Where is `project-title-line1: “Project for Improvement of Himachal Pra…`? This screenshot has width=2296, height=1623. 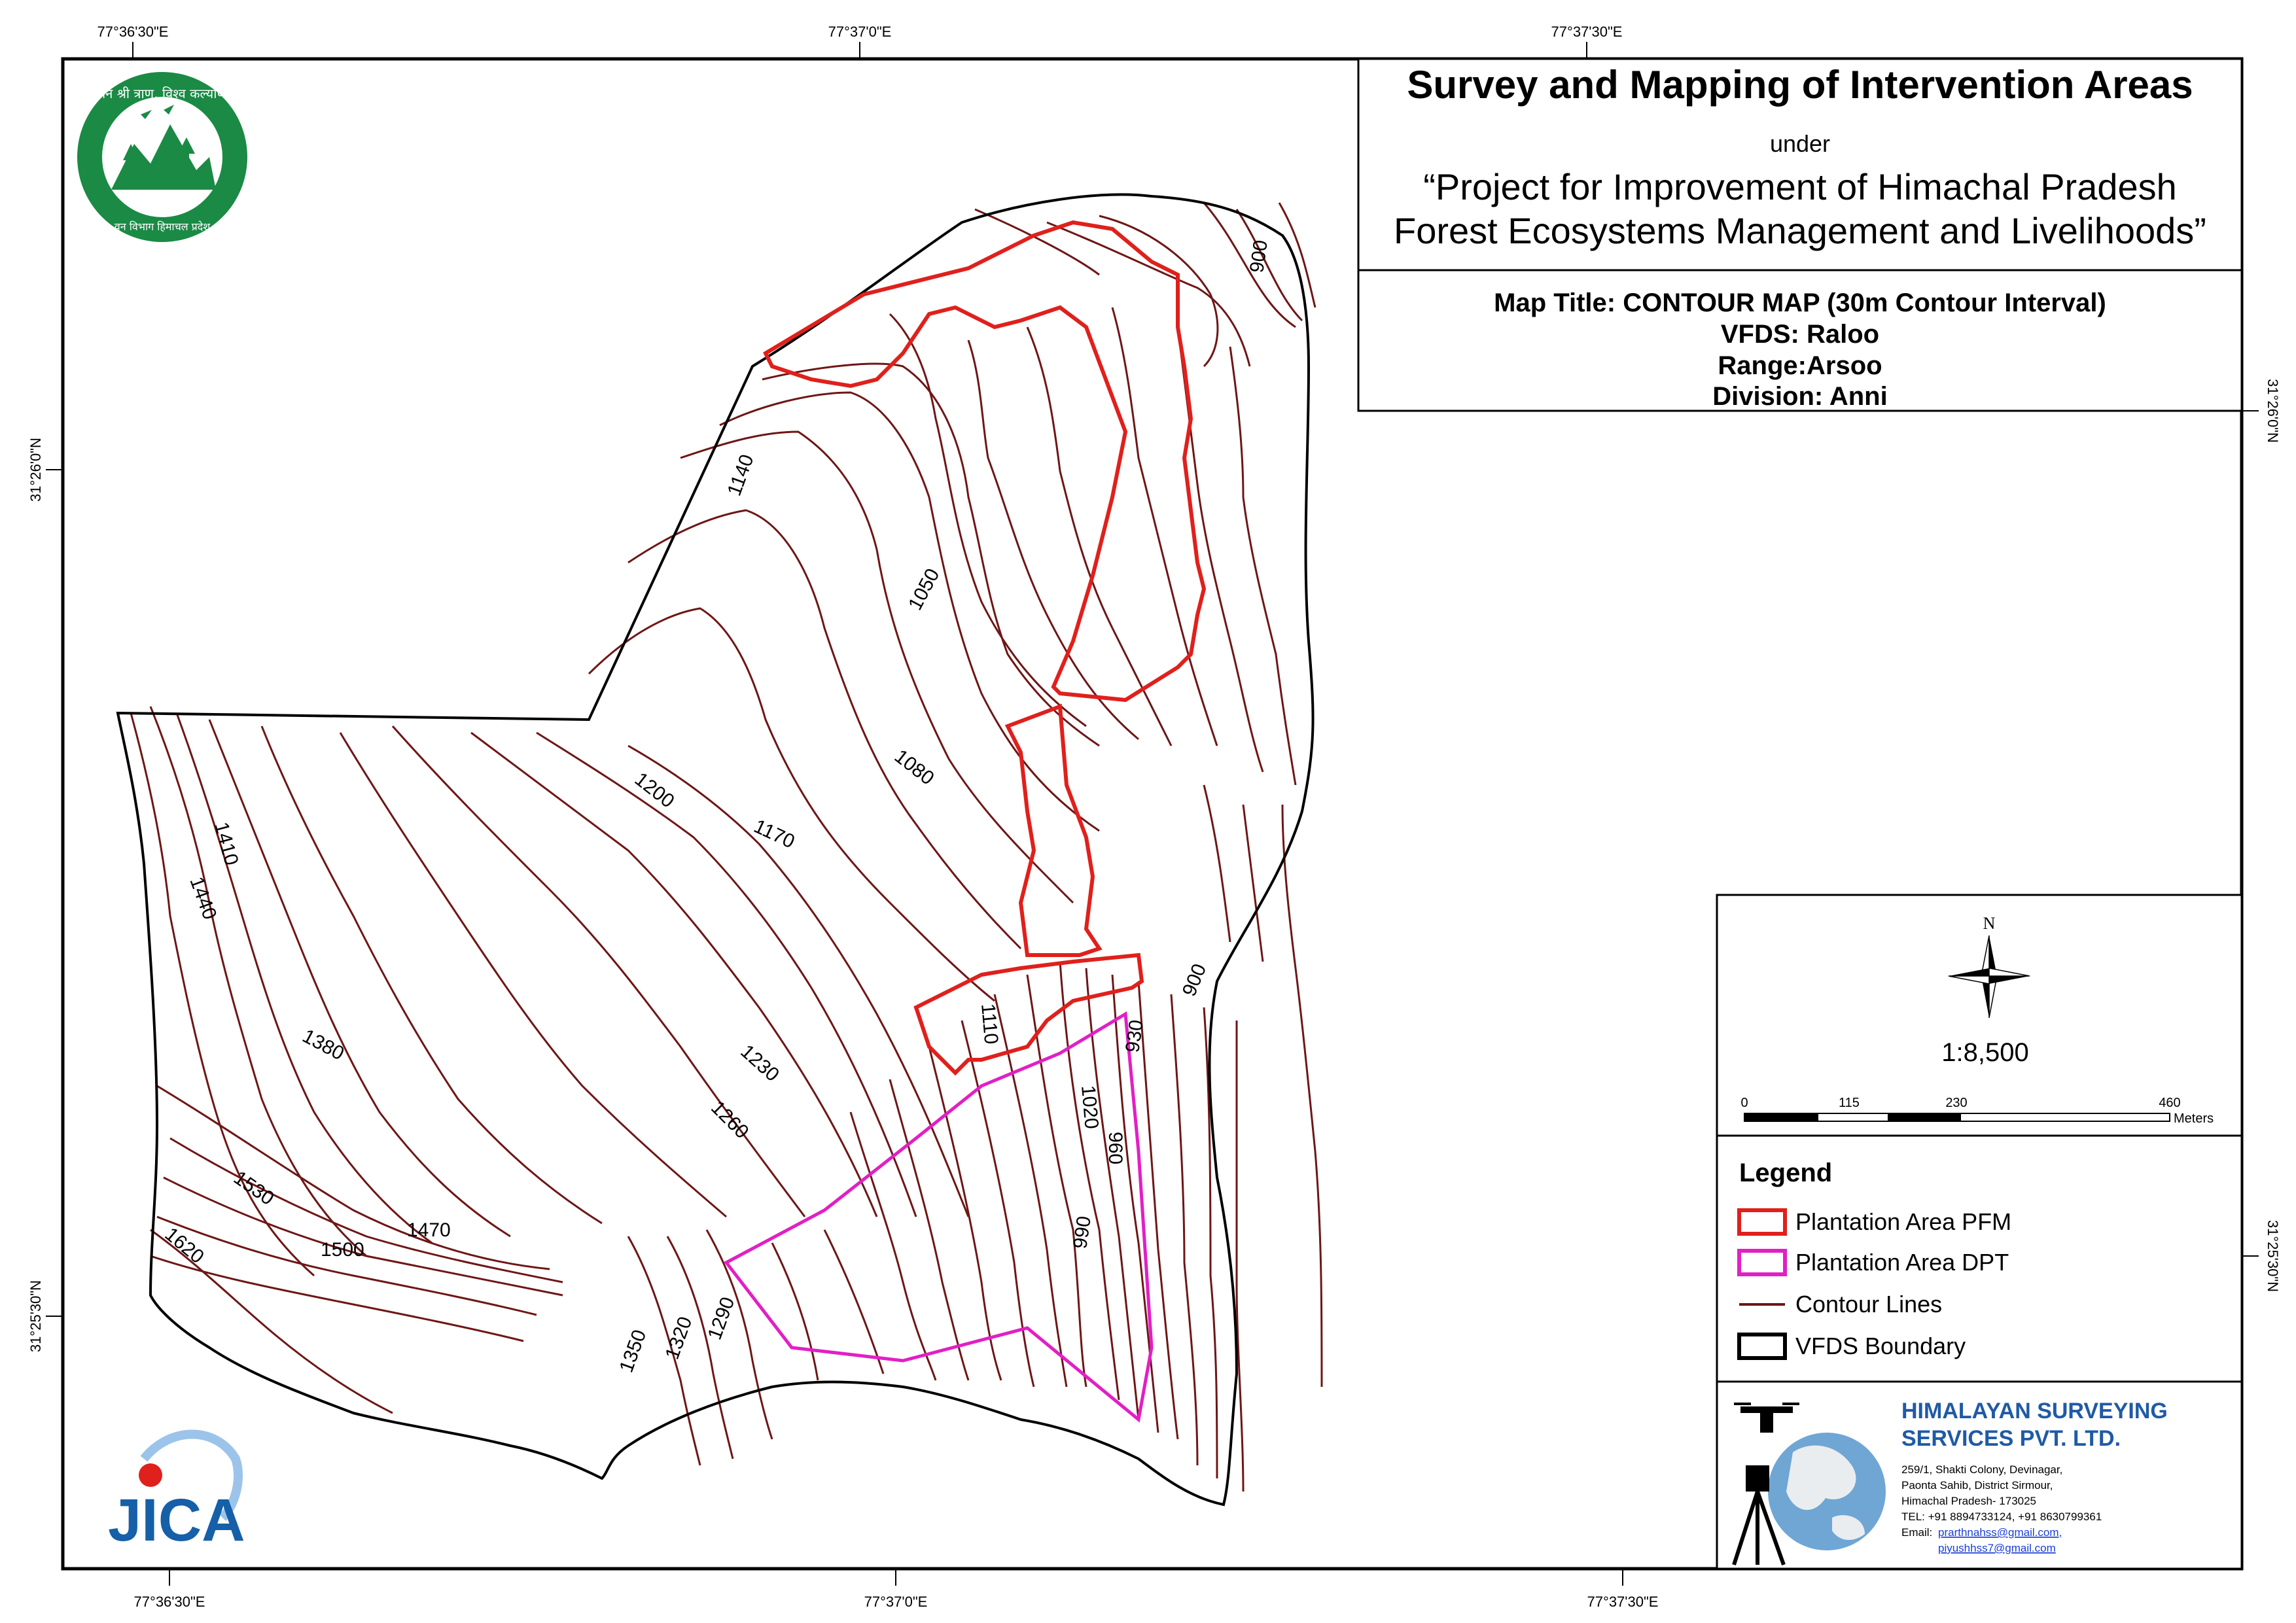 project-title-line1: “Project for Improvement of Himachal Pra… is located at coordinates (1800, 187).